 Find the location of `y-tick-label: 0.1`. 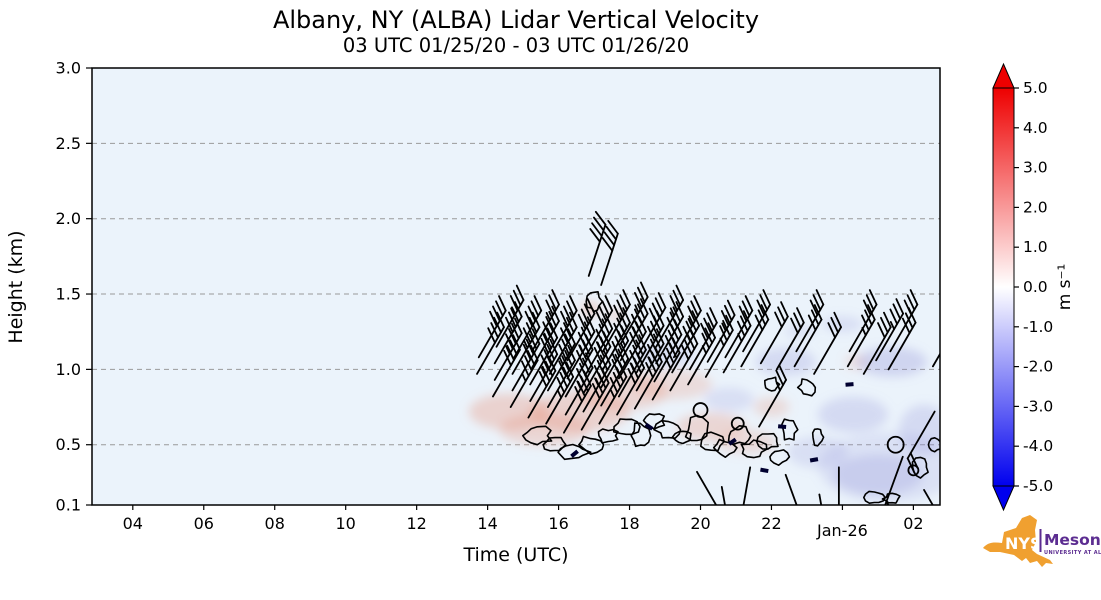

y-tick-label: 0.1 is located at coordinates (68, 505).